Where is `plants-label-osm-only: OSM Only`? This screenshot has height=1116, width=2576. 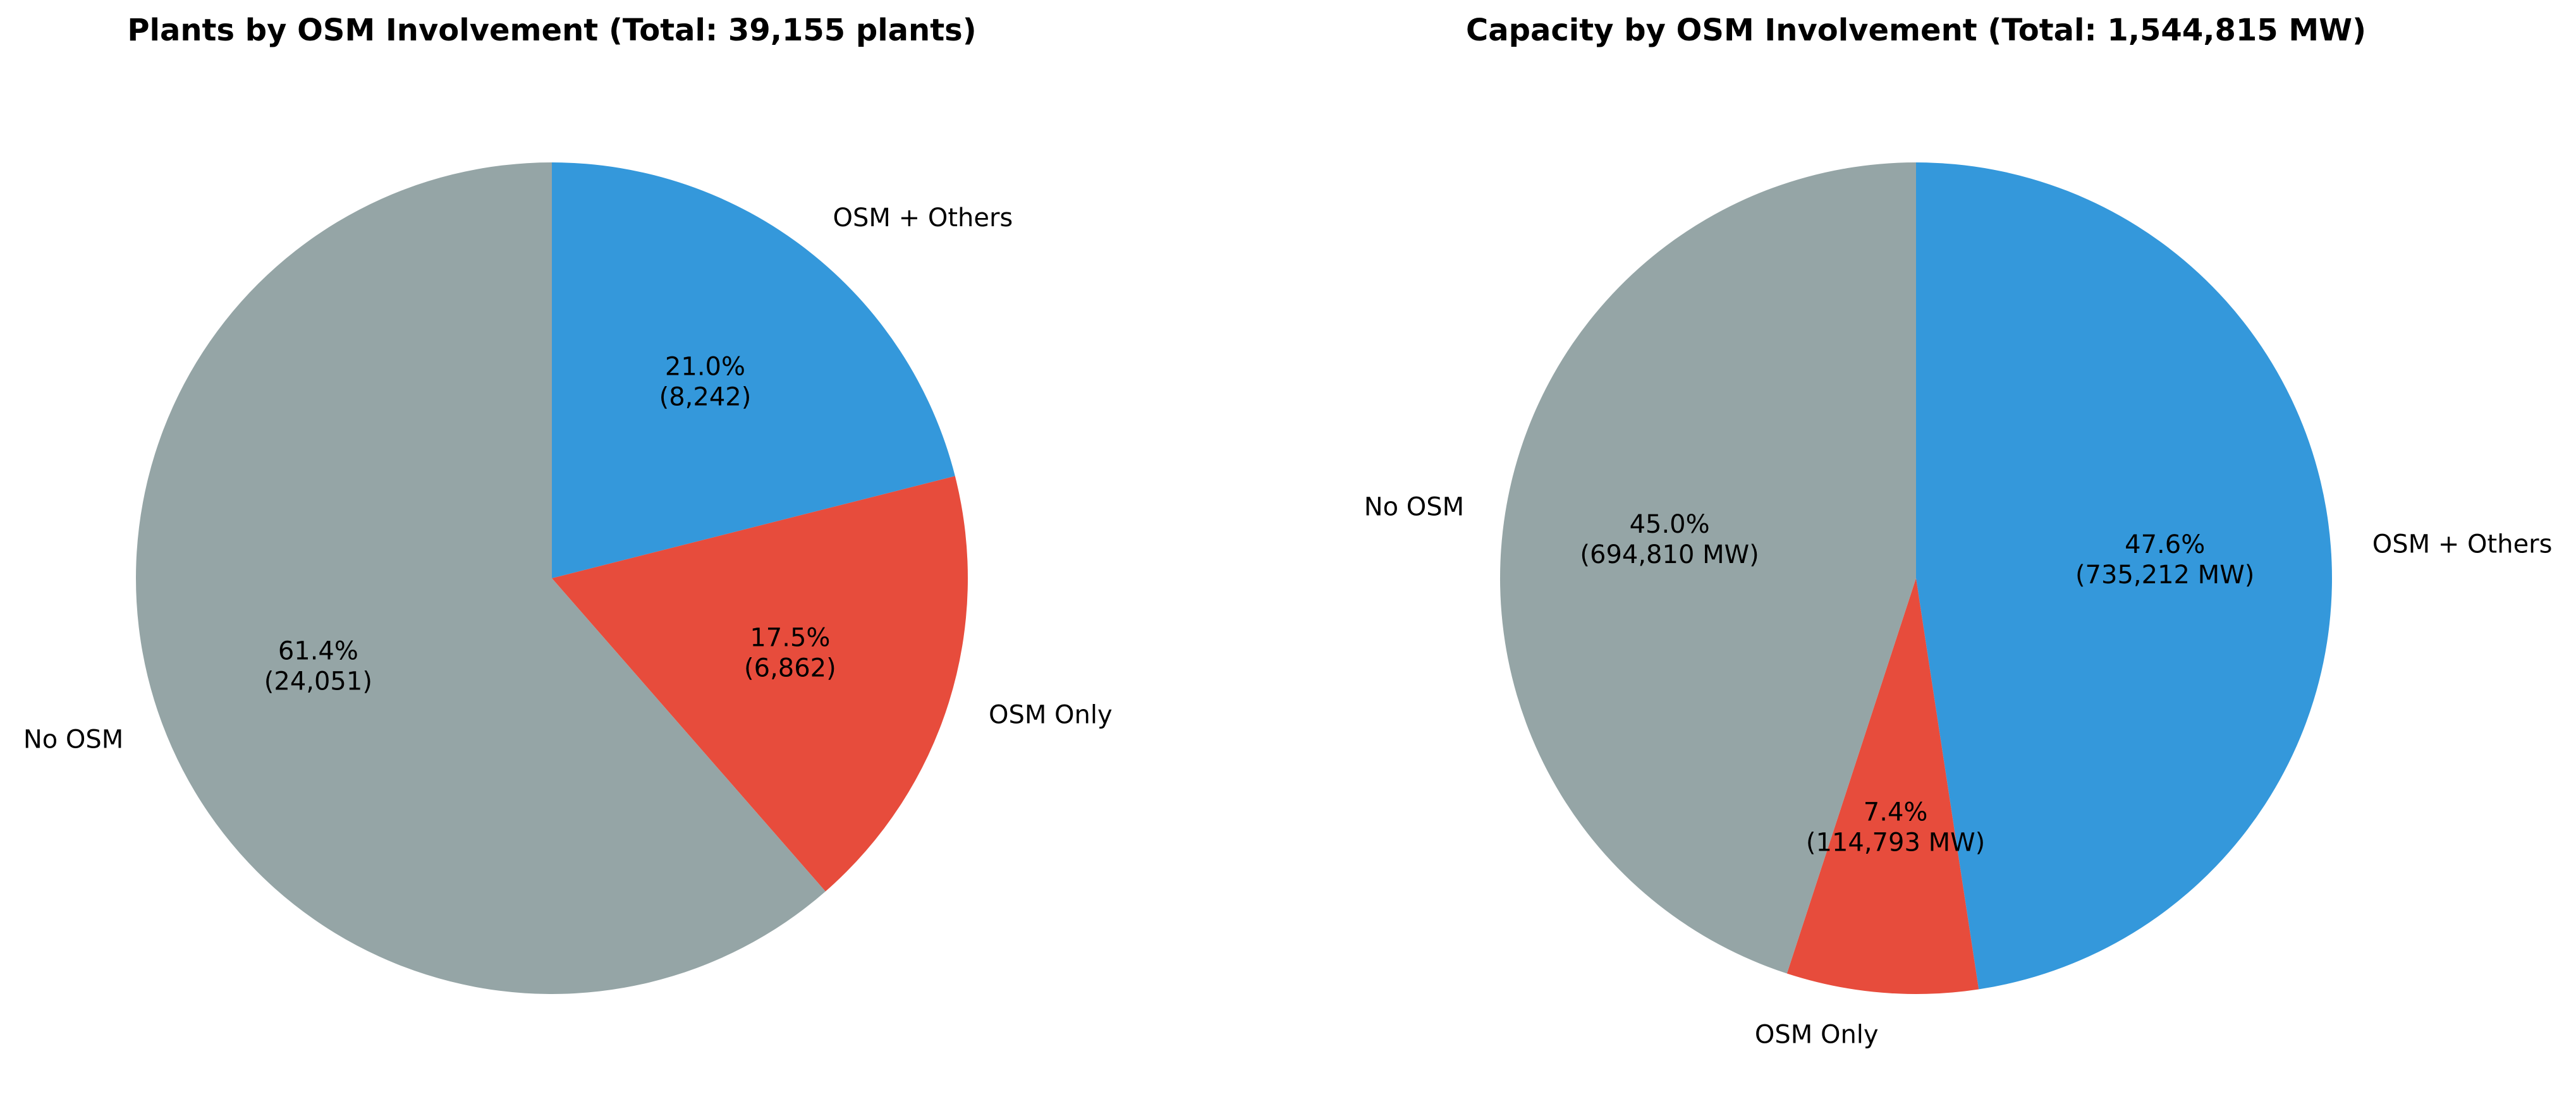
plants-label-osm-only: OSM Only is located at coordinates (1051, 715).